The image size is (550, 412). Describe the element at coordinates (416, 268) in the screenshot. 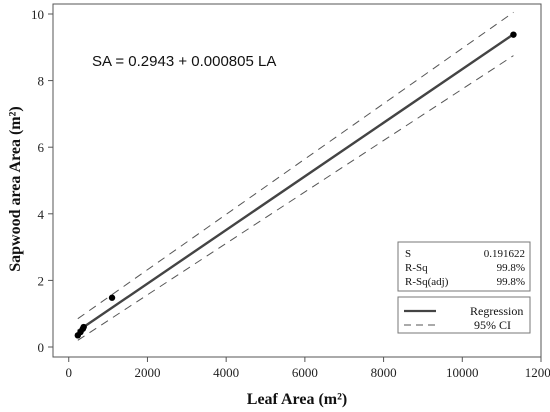

I see `stats-rsq-label: R-Sq` at that location.